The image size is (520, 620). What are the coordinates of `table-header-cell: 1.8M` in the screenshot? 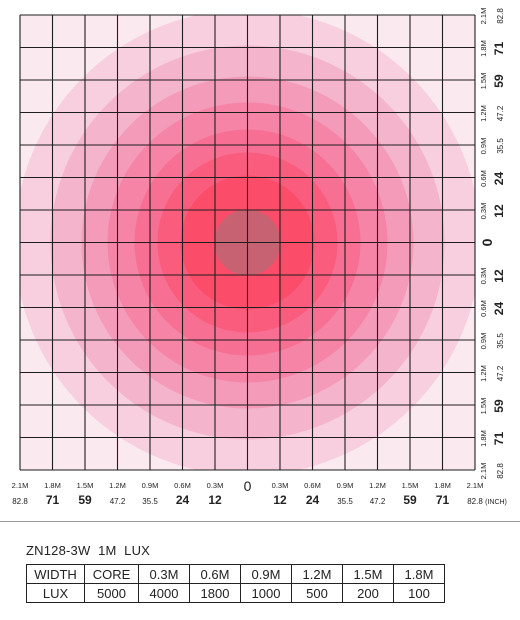 It's located at (419, 574).